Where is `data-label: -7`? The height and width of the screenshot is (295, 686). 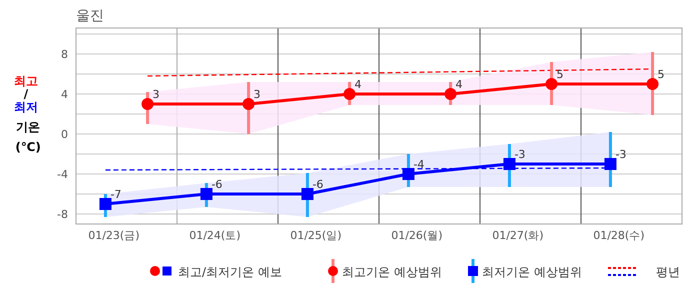
data-label: -7 is located at coordinates (116, 194).